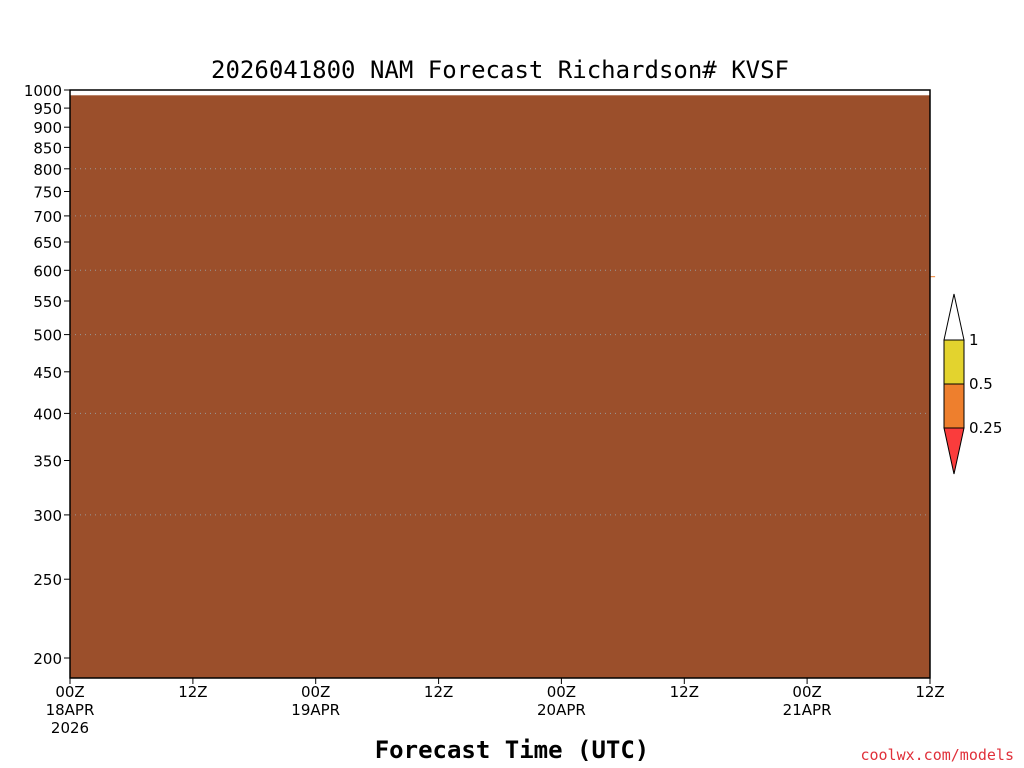 The width and height of the screenshot is (1024, 768). I want to click on colorbar: 1 0.5 0.25, so click(972, 384).